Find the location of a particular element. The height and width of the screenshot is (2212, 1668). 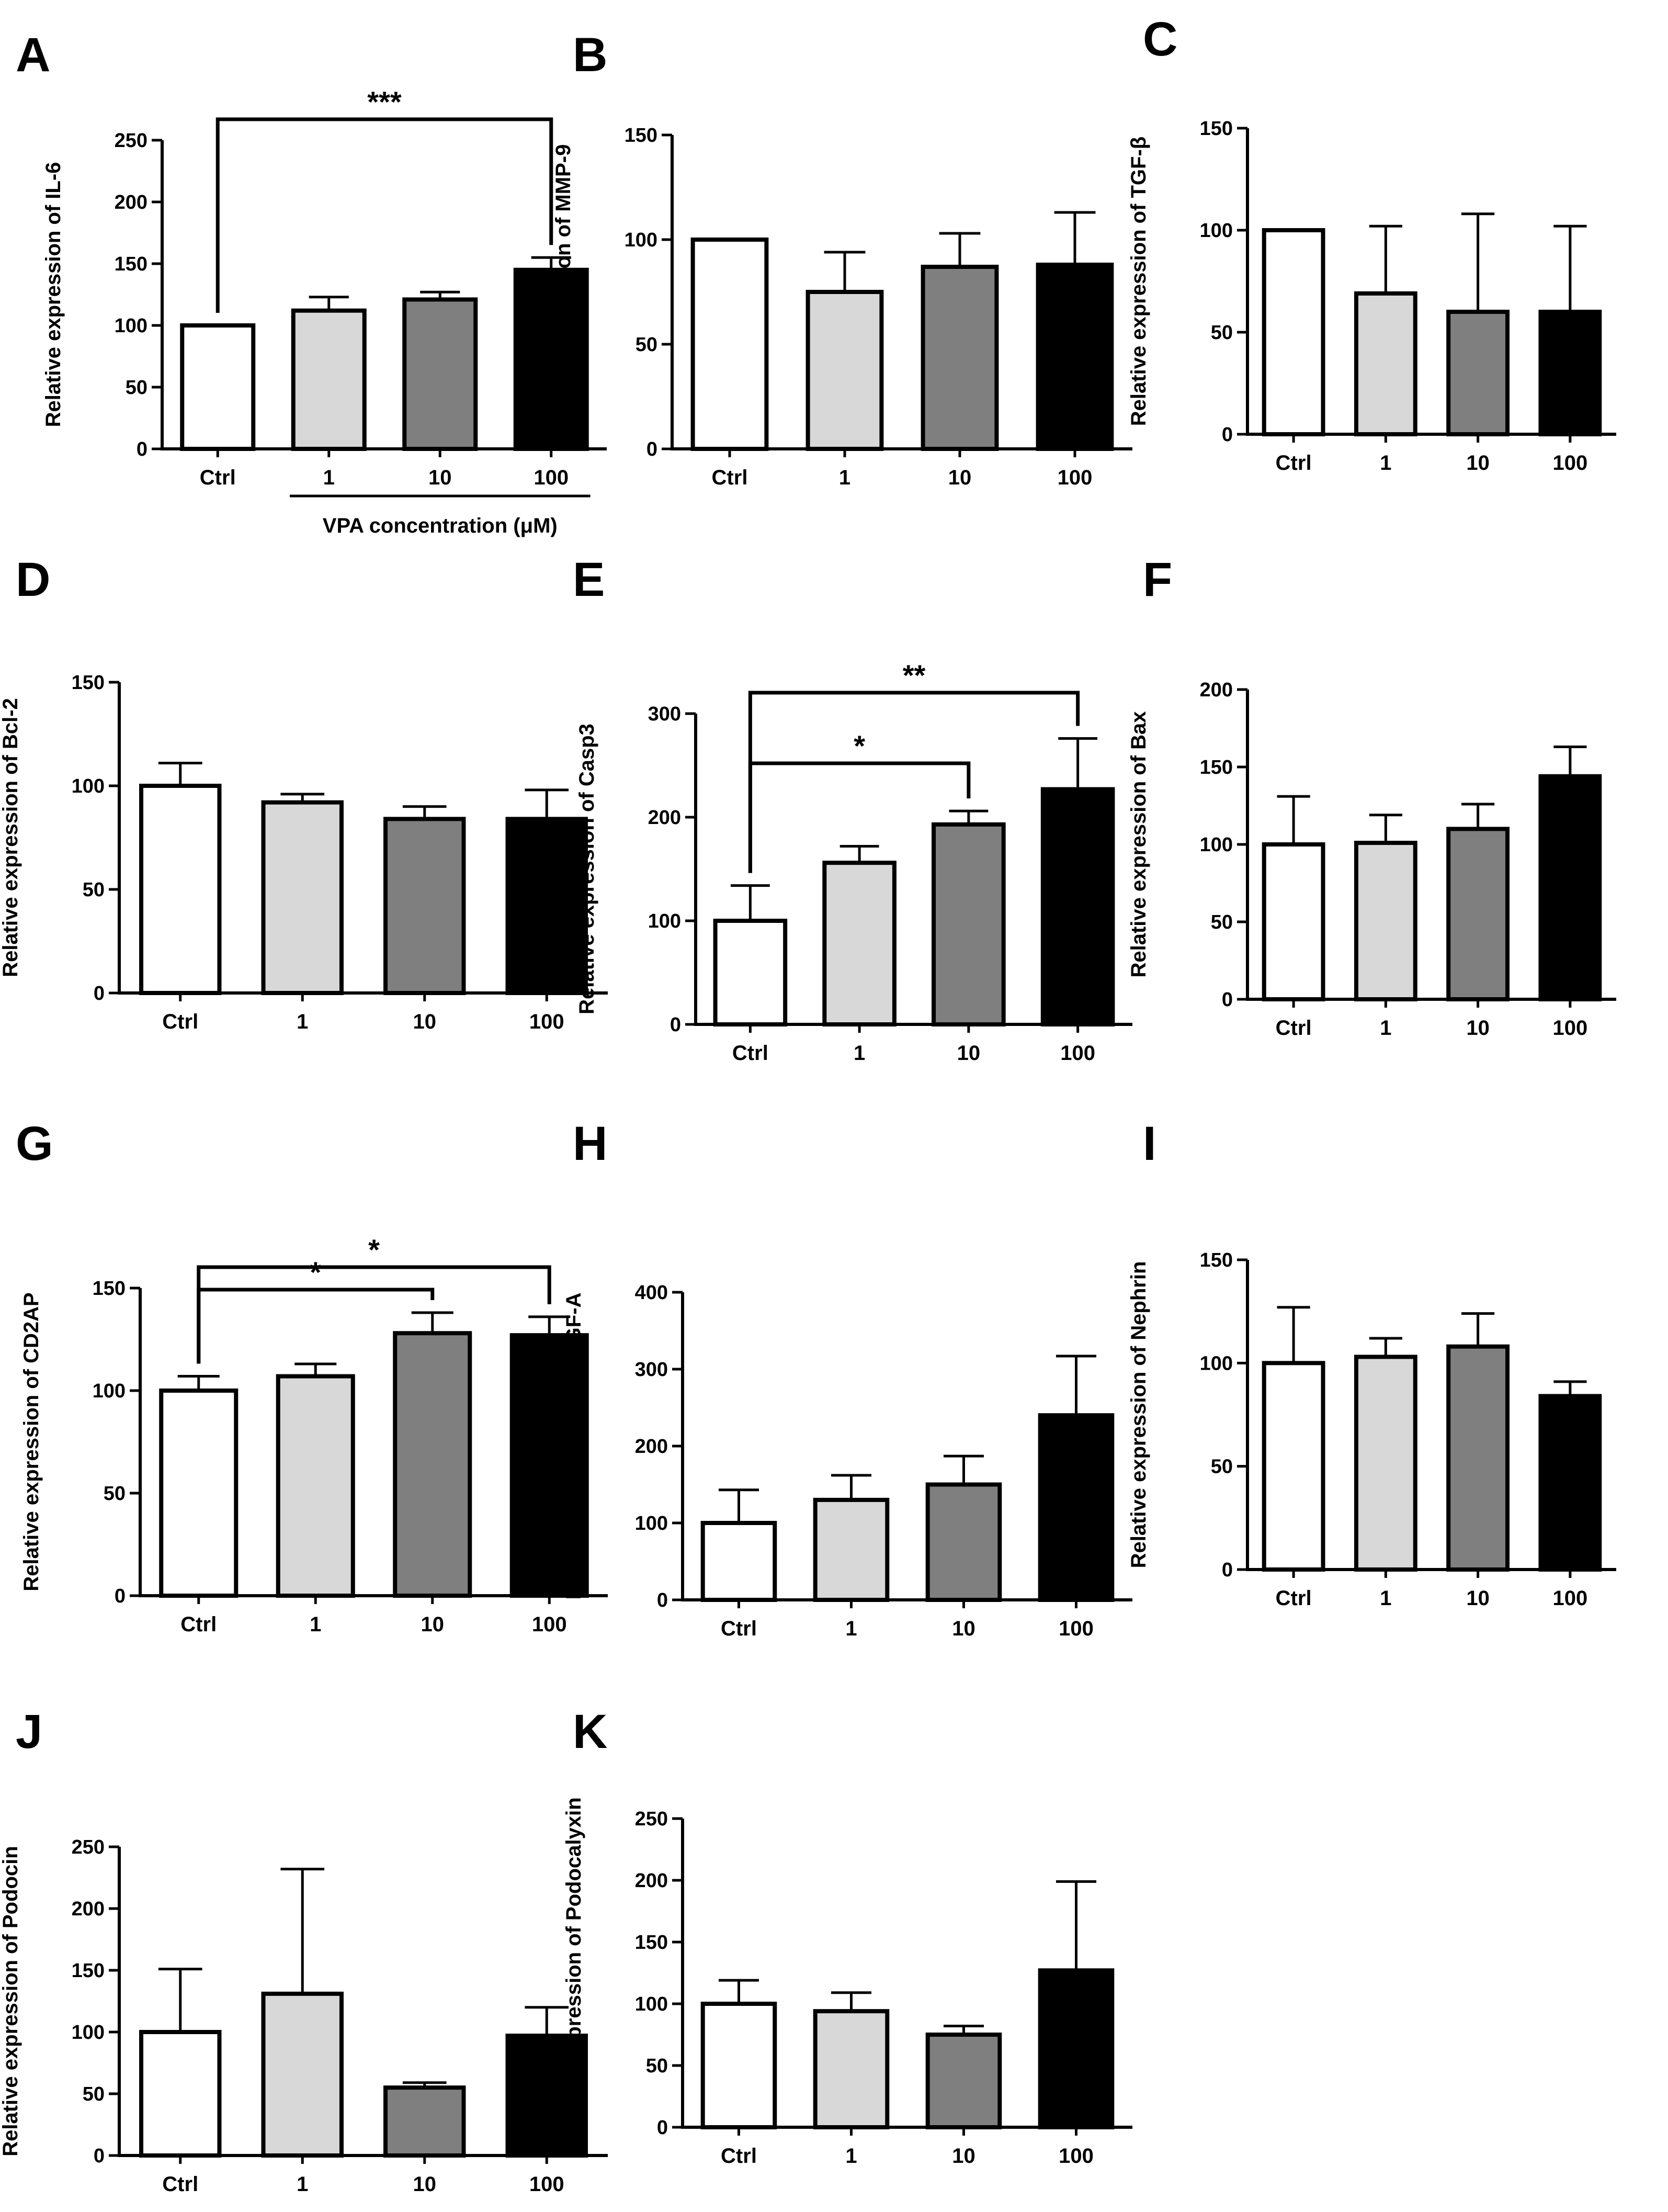

significance-label: *** is located at coordinates (385, 101).